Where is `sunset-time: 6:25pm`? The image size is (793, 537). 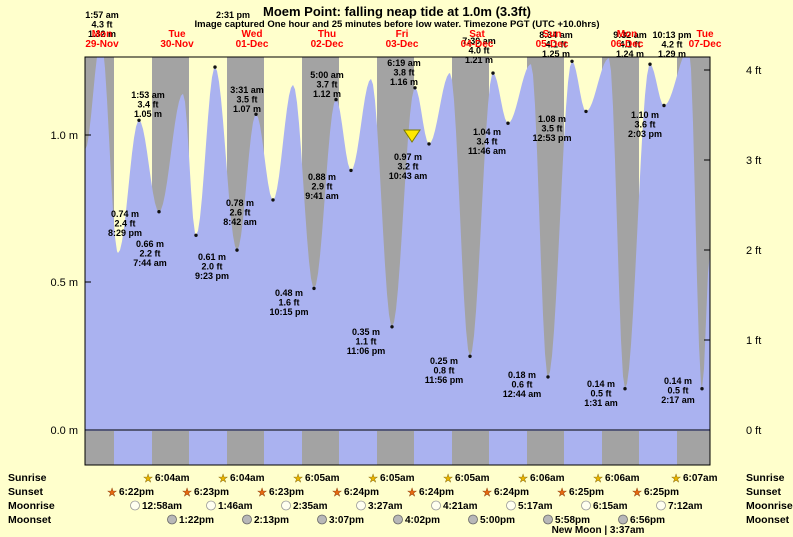
sunset-time: 6:25pm is located at coordinates (586, 492).